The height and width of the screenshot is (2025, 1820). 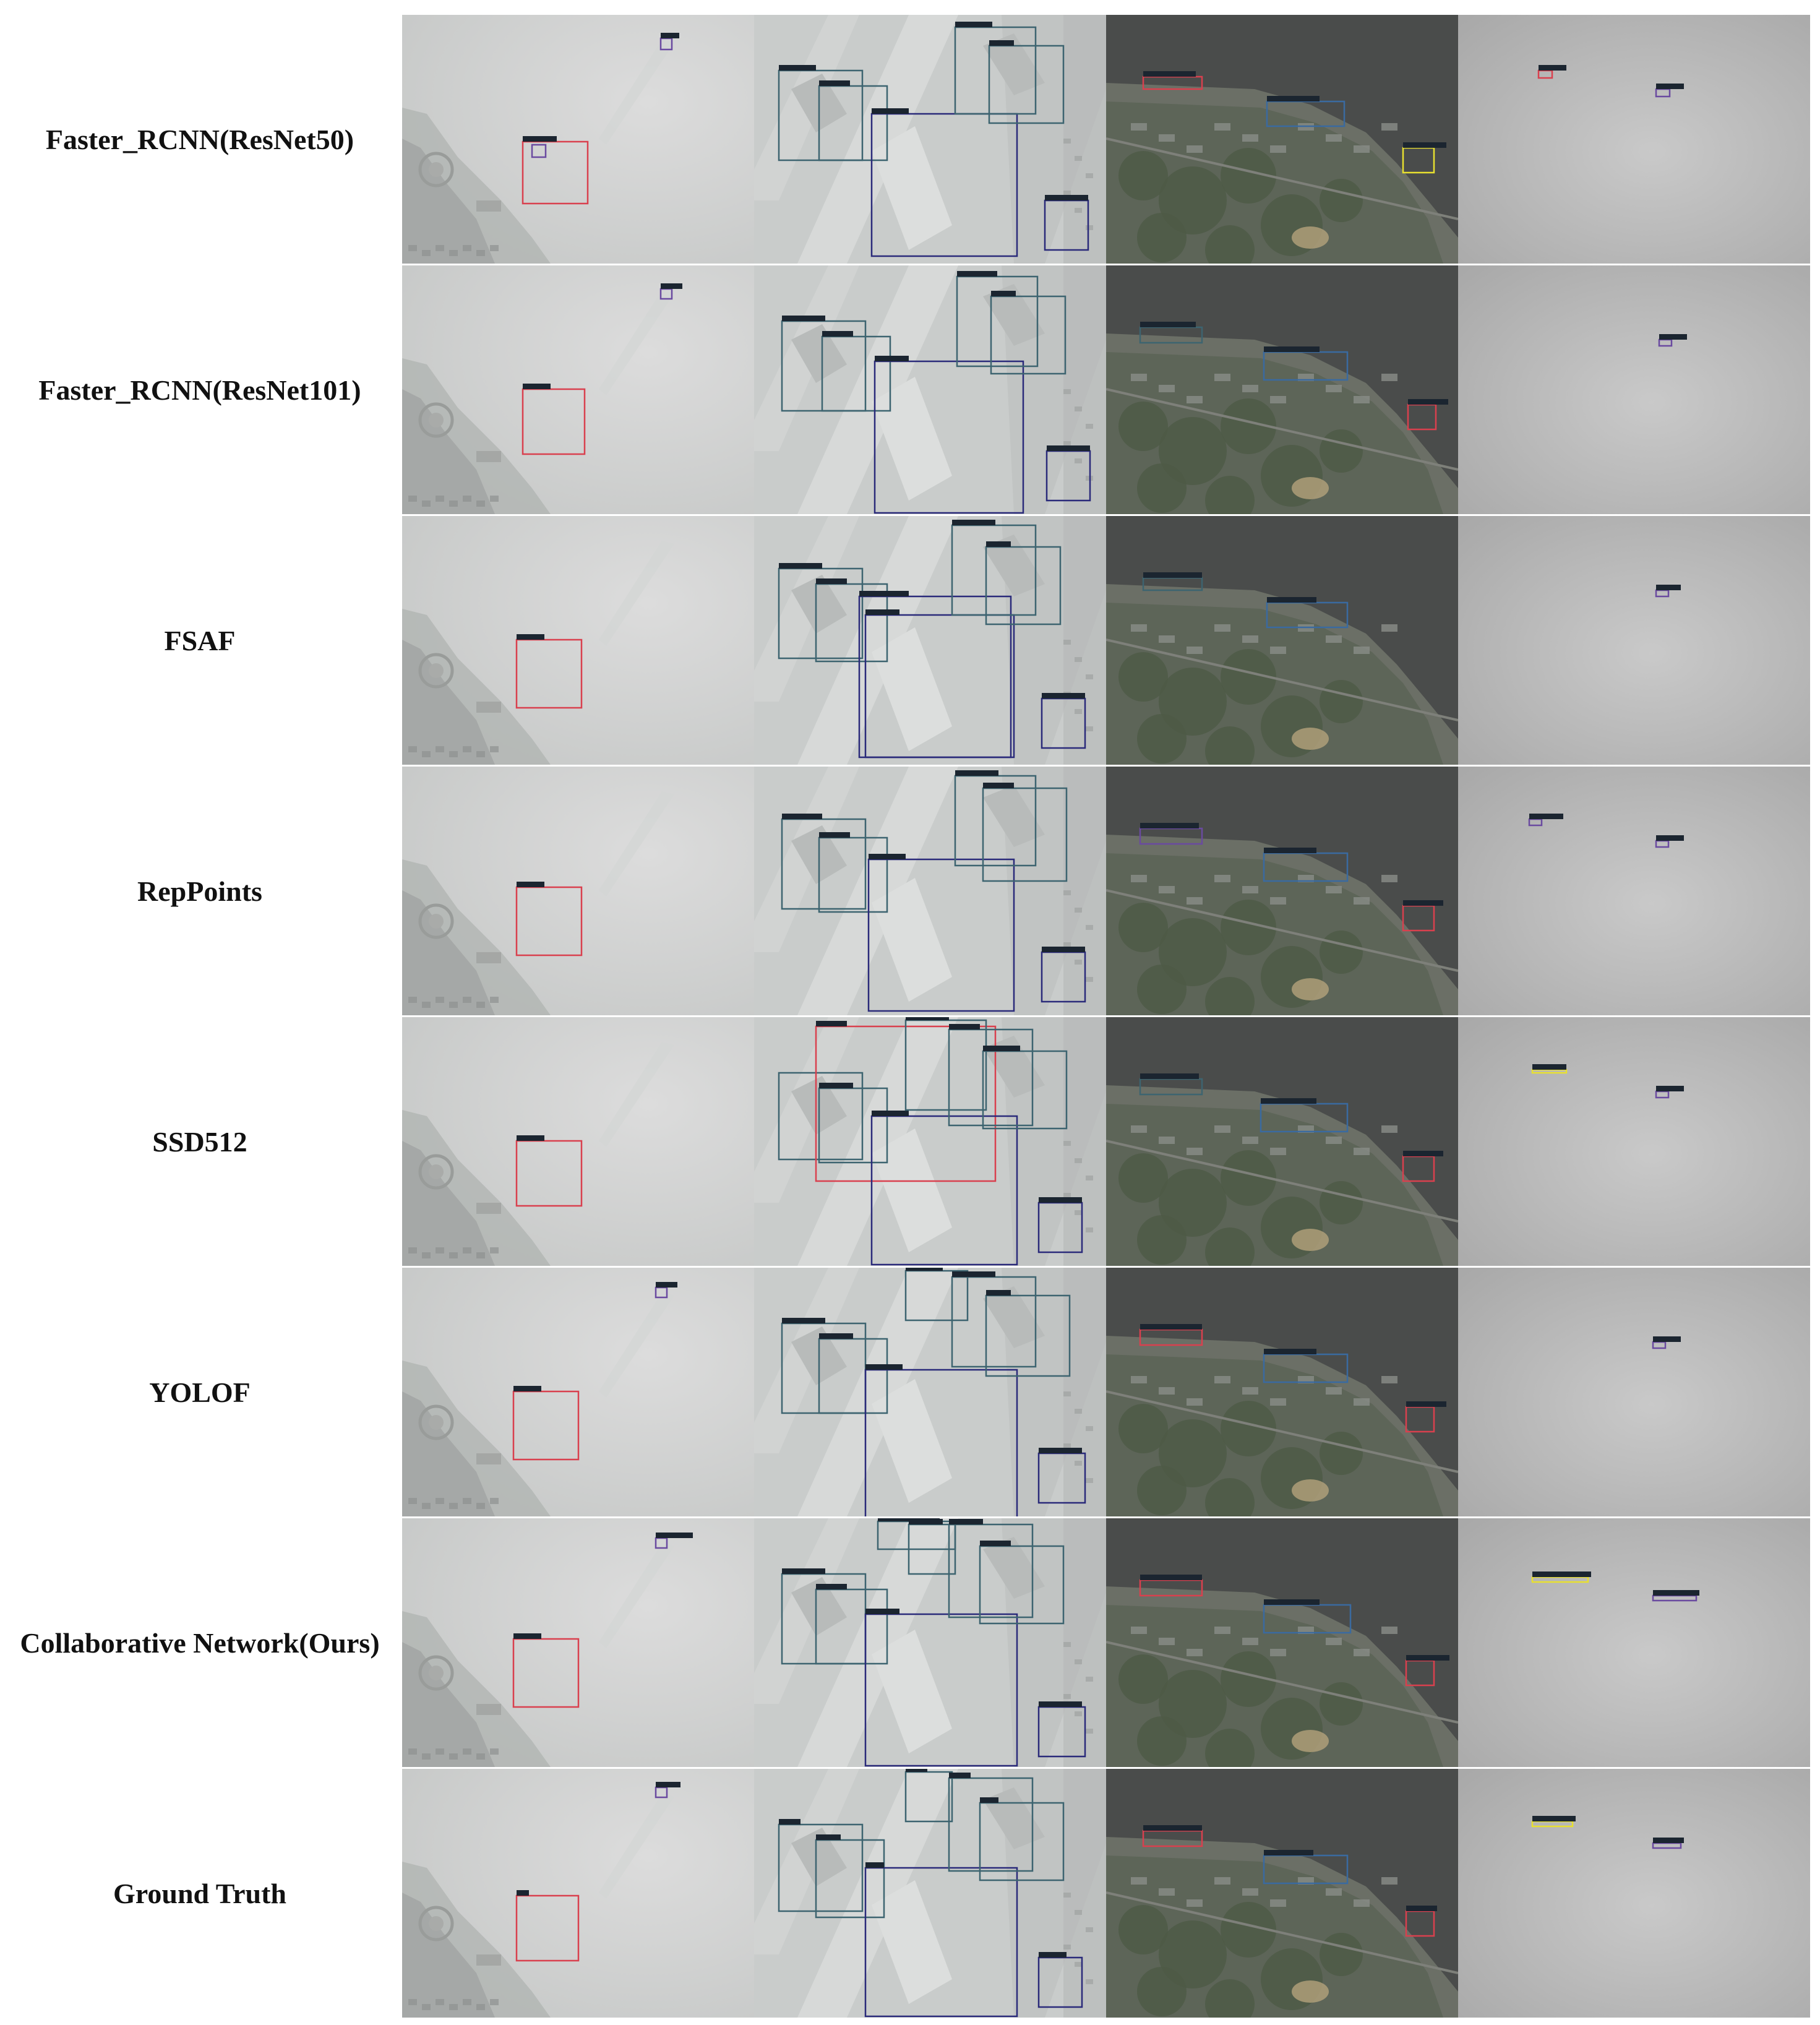 What do you see at coordinates (199, 139) in the screenshot?
I see `row-label: Faster_RCNN(ResNet50)` at bounding box center [199, 139].